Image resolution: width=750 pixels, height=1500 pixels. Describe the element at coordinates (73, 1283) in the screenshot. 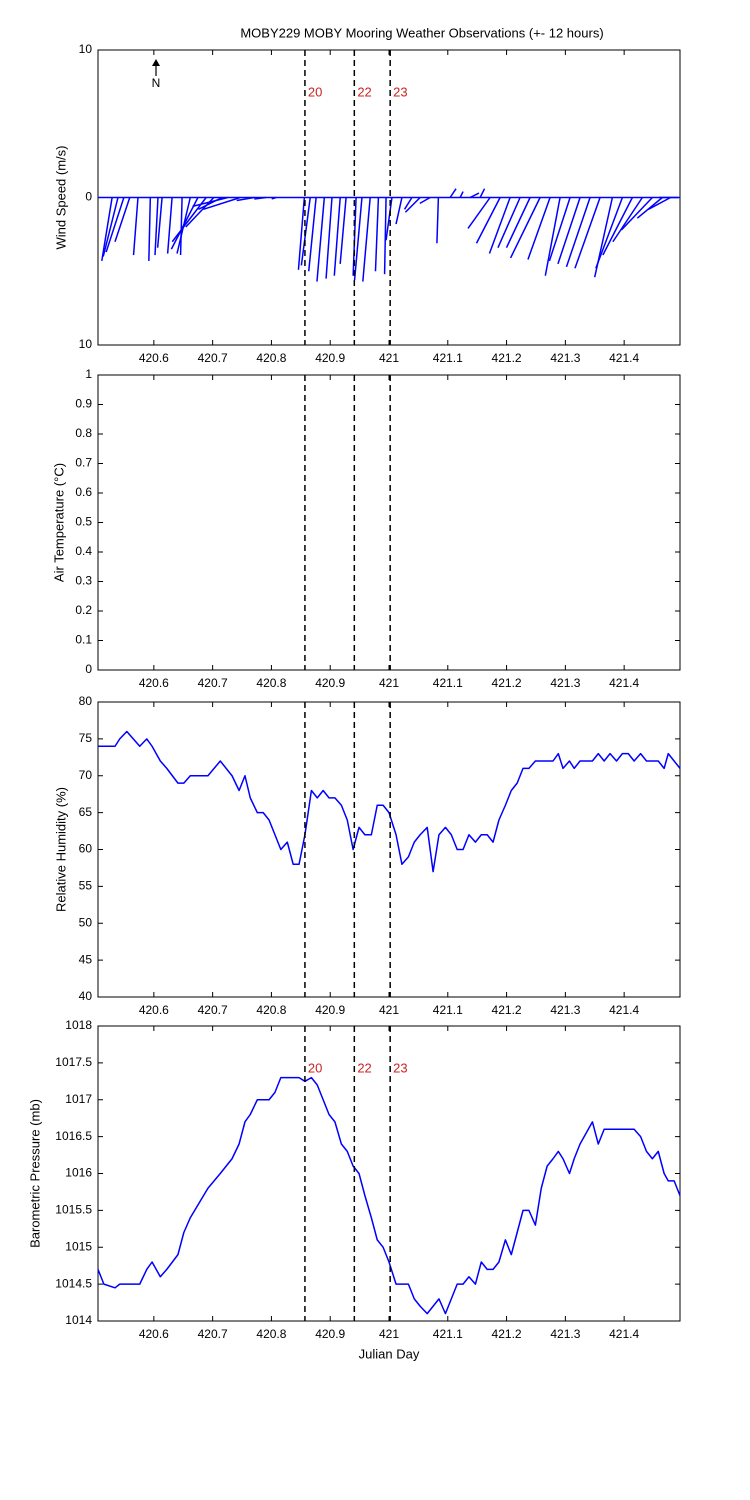

I see `y-tick-label: 1014.5` at that location.